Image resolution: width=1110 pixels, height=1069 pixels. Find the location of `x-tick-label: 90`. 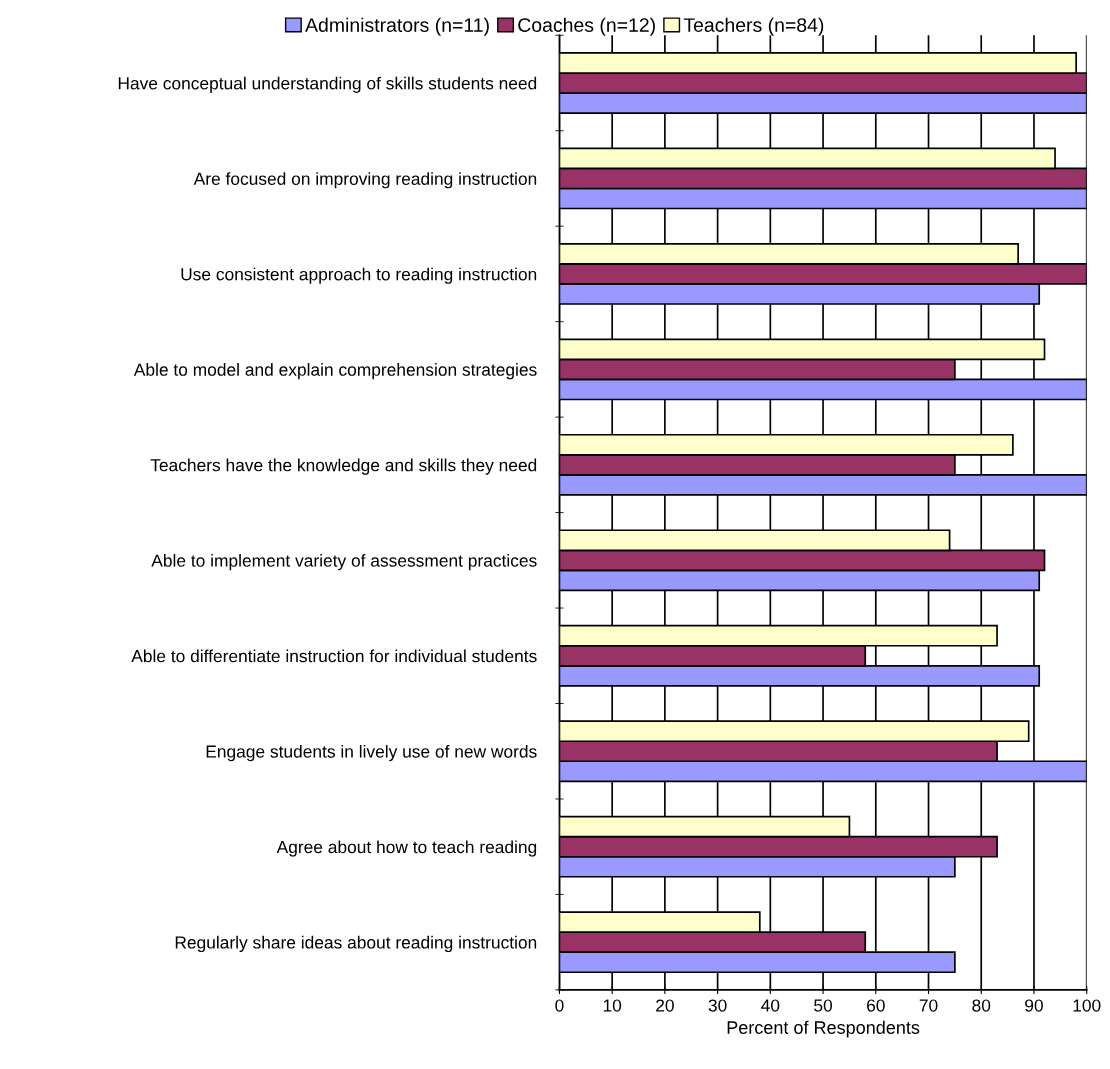

x-tick-label: 90 is located at coordinates (1034, 1005).